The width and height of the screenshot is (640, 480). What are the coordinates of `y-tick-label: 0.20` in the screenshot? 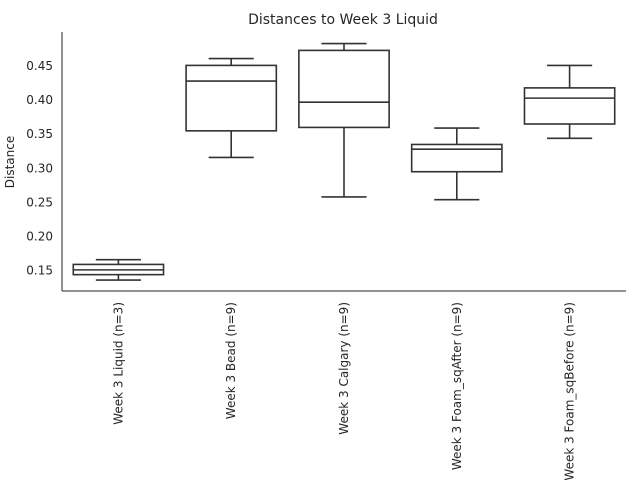 It's located at (39, 236).